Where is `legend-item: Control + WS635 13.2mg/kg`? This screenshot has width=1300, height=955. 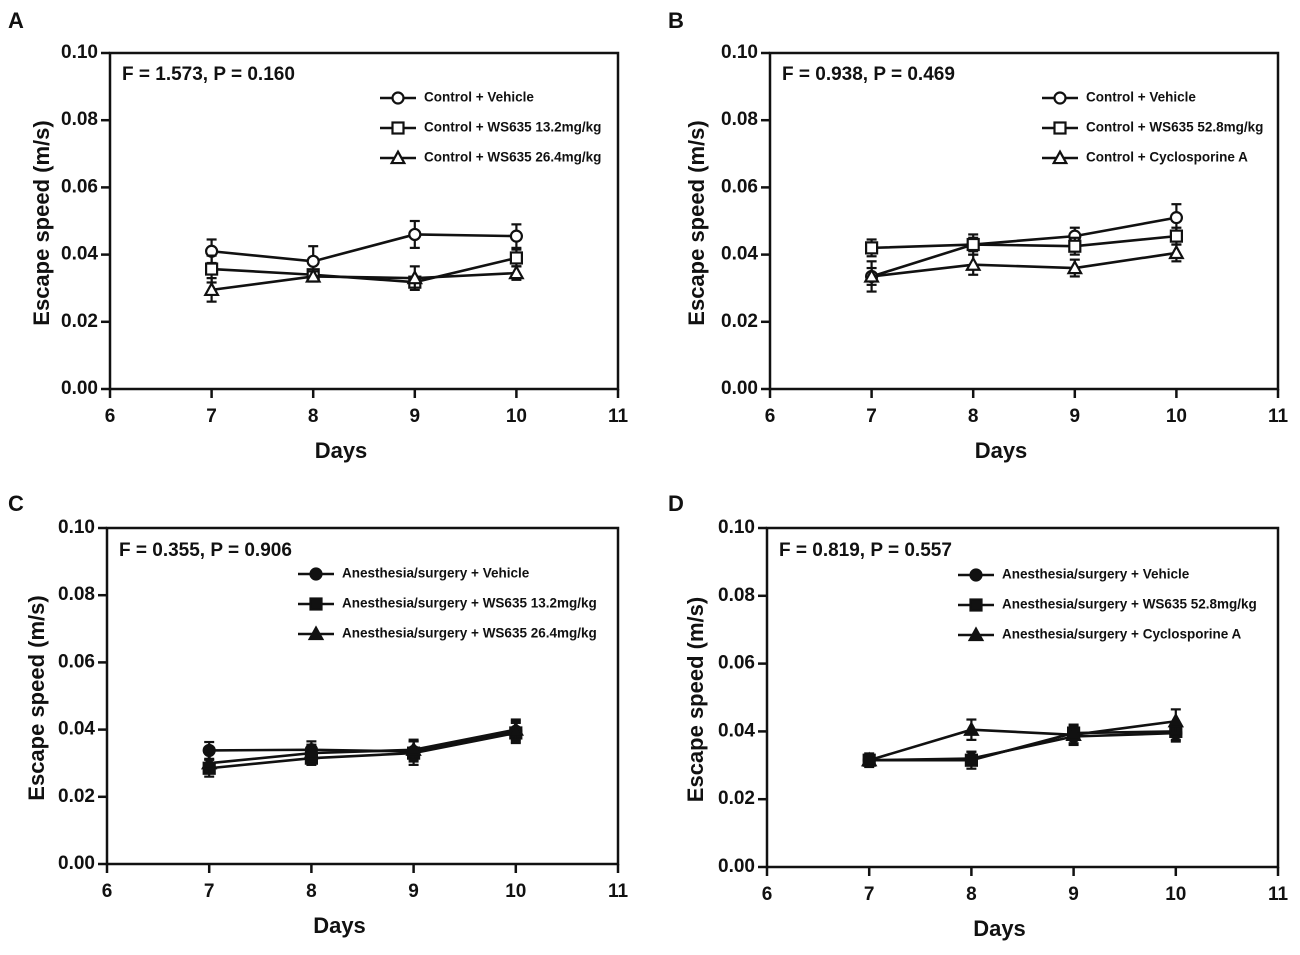 legend-item: Control + WS635 13.2mg/kg is located at coordinates (490, 127).